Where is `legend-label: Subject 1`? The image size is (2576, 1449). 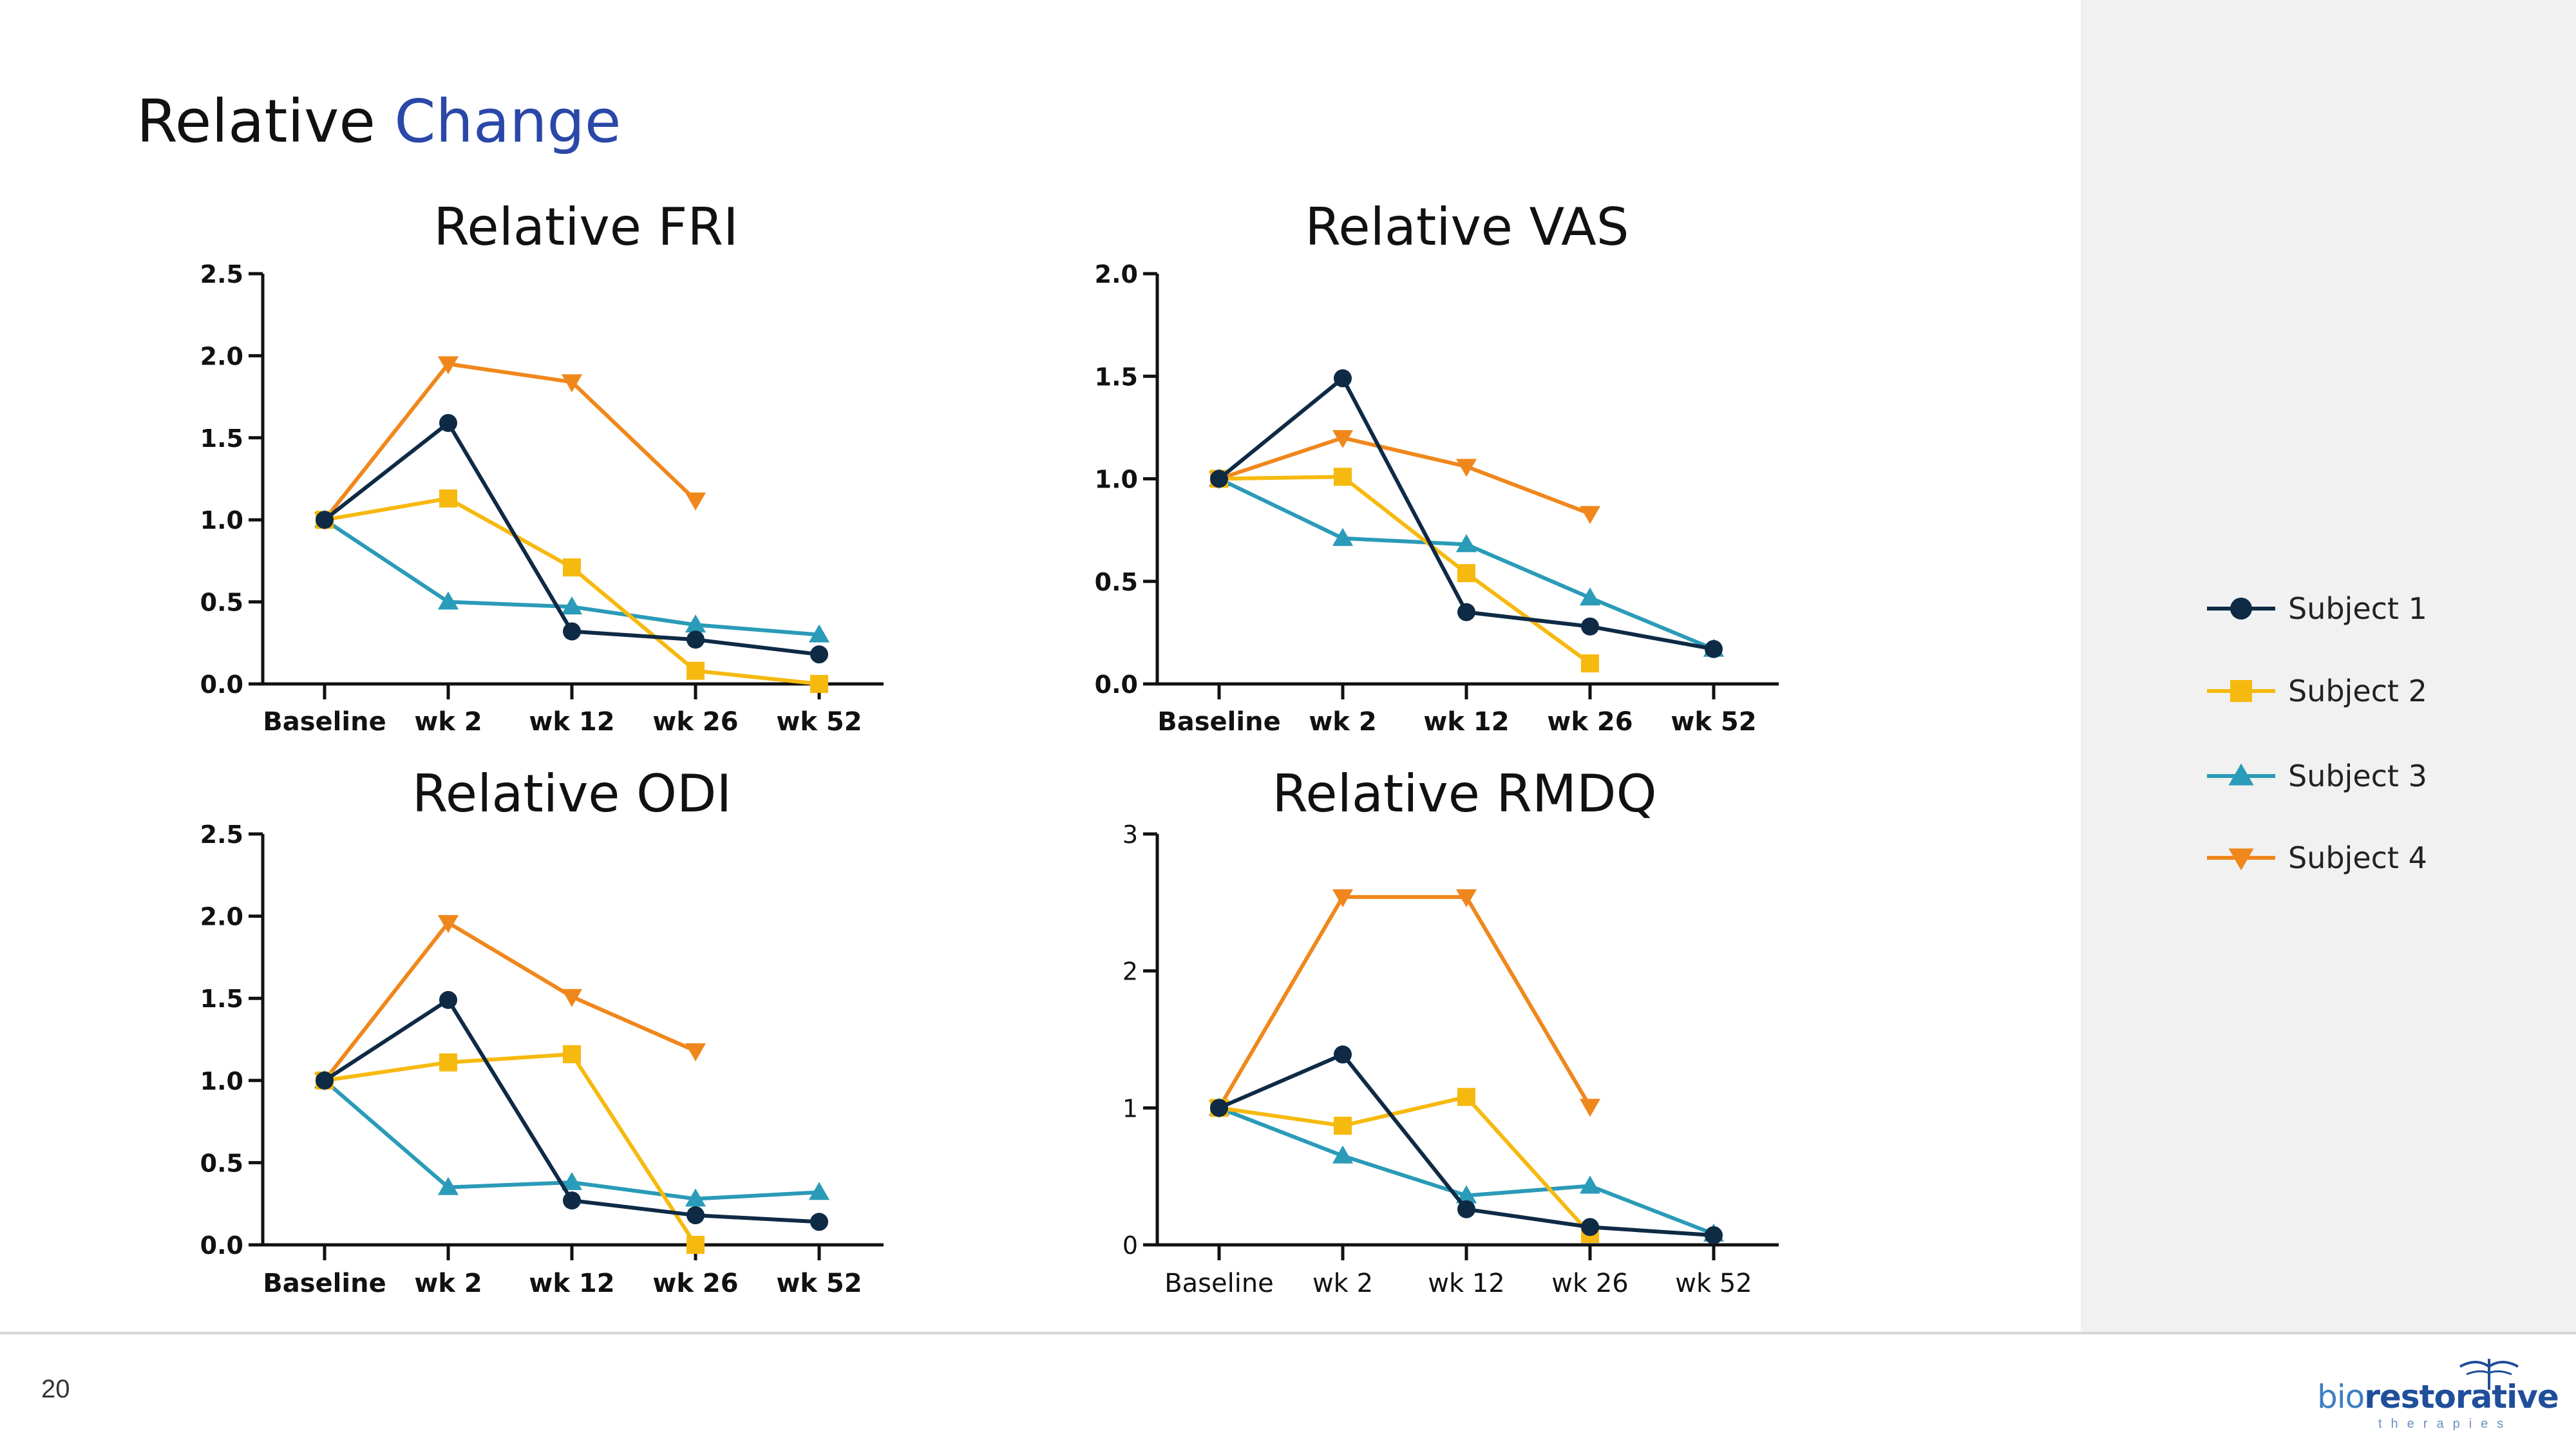 legend-label: Subject 1 is located at coordinates (2357, 608).